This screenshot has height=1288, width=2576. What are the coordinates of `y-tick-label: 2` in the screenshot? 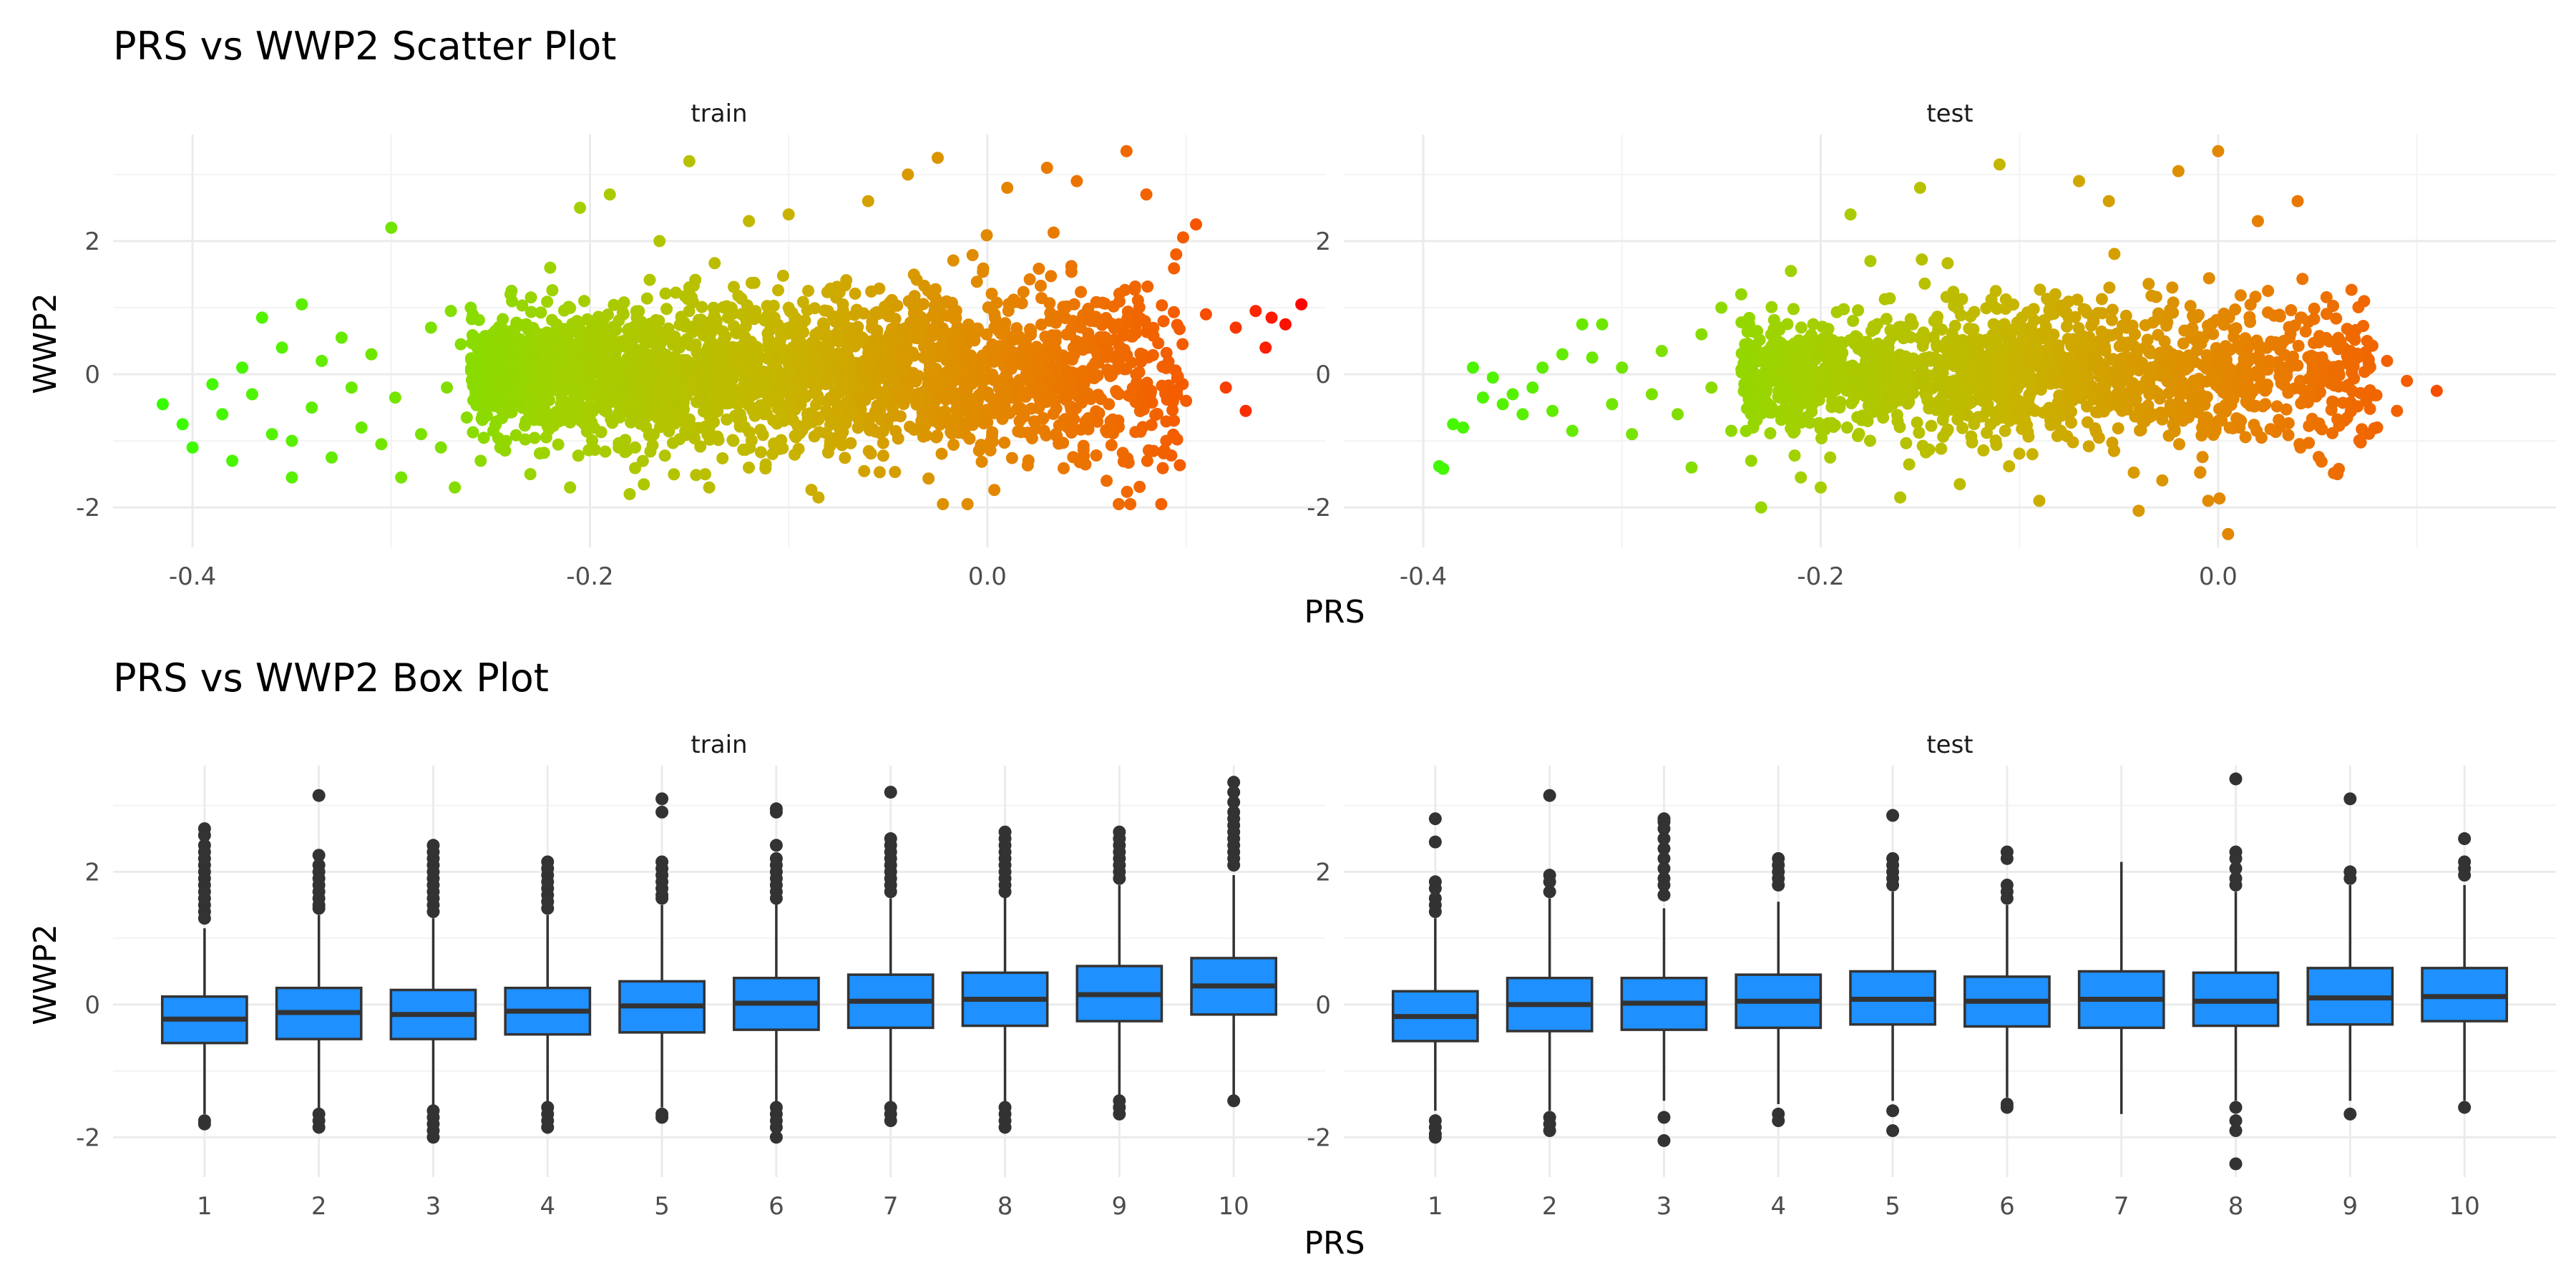 It's located at (92, 872).